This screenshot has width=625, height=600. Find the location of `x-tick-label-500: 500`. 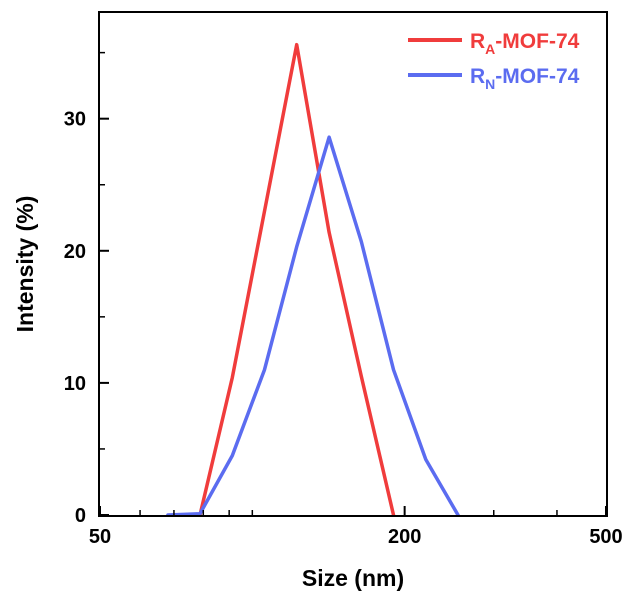

x-tick-label-500: 500 is located at coordinates (605, 537).